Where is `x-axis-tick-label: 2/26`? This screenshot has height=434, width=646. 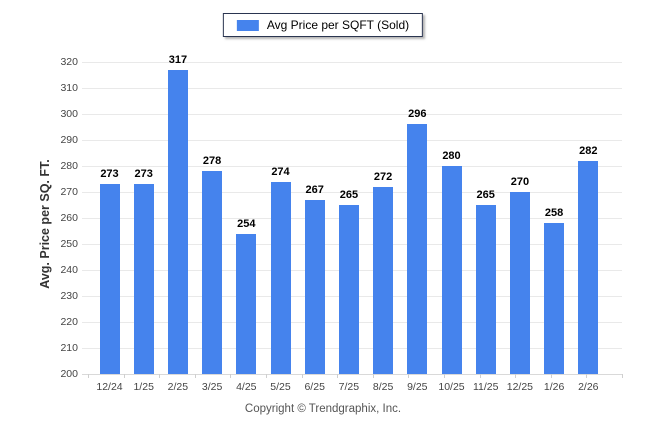
x-axis-tick-label: 2/26 is located at coordinates (588, 387).